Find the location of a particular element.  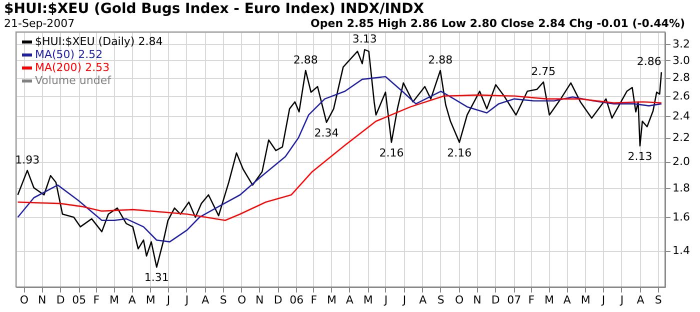

y-tick-label: 2.8 is located at coordinates (681, 77).